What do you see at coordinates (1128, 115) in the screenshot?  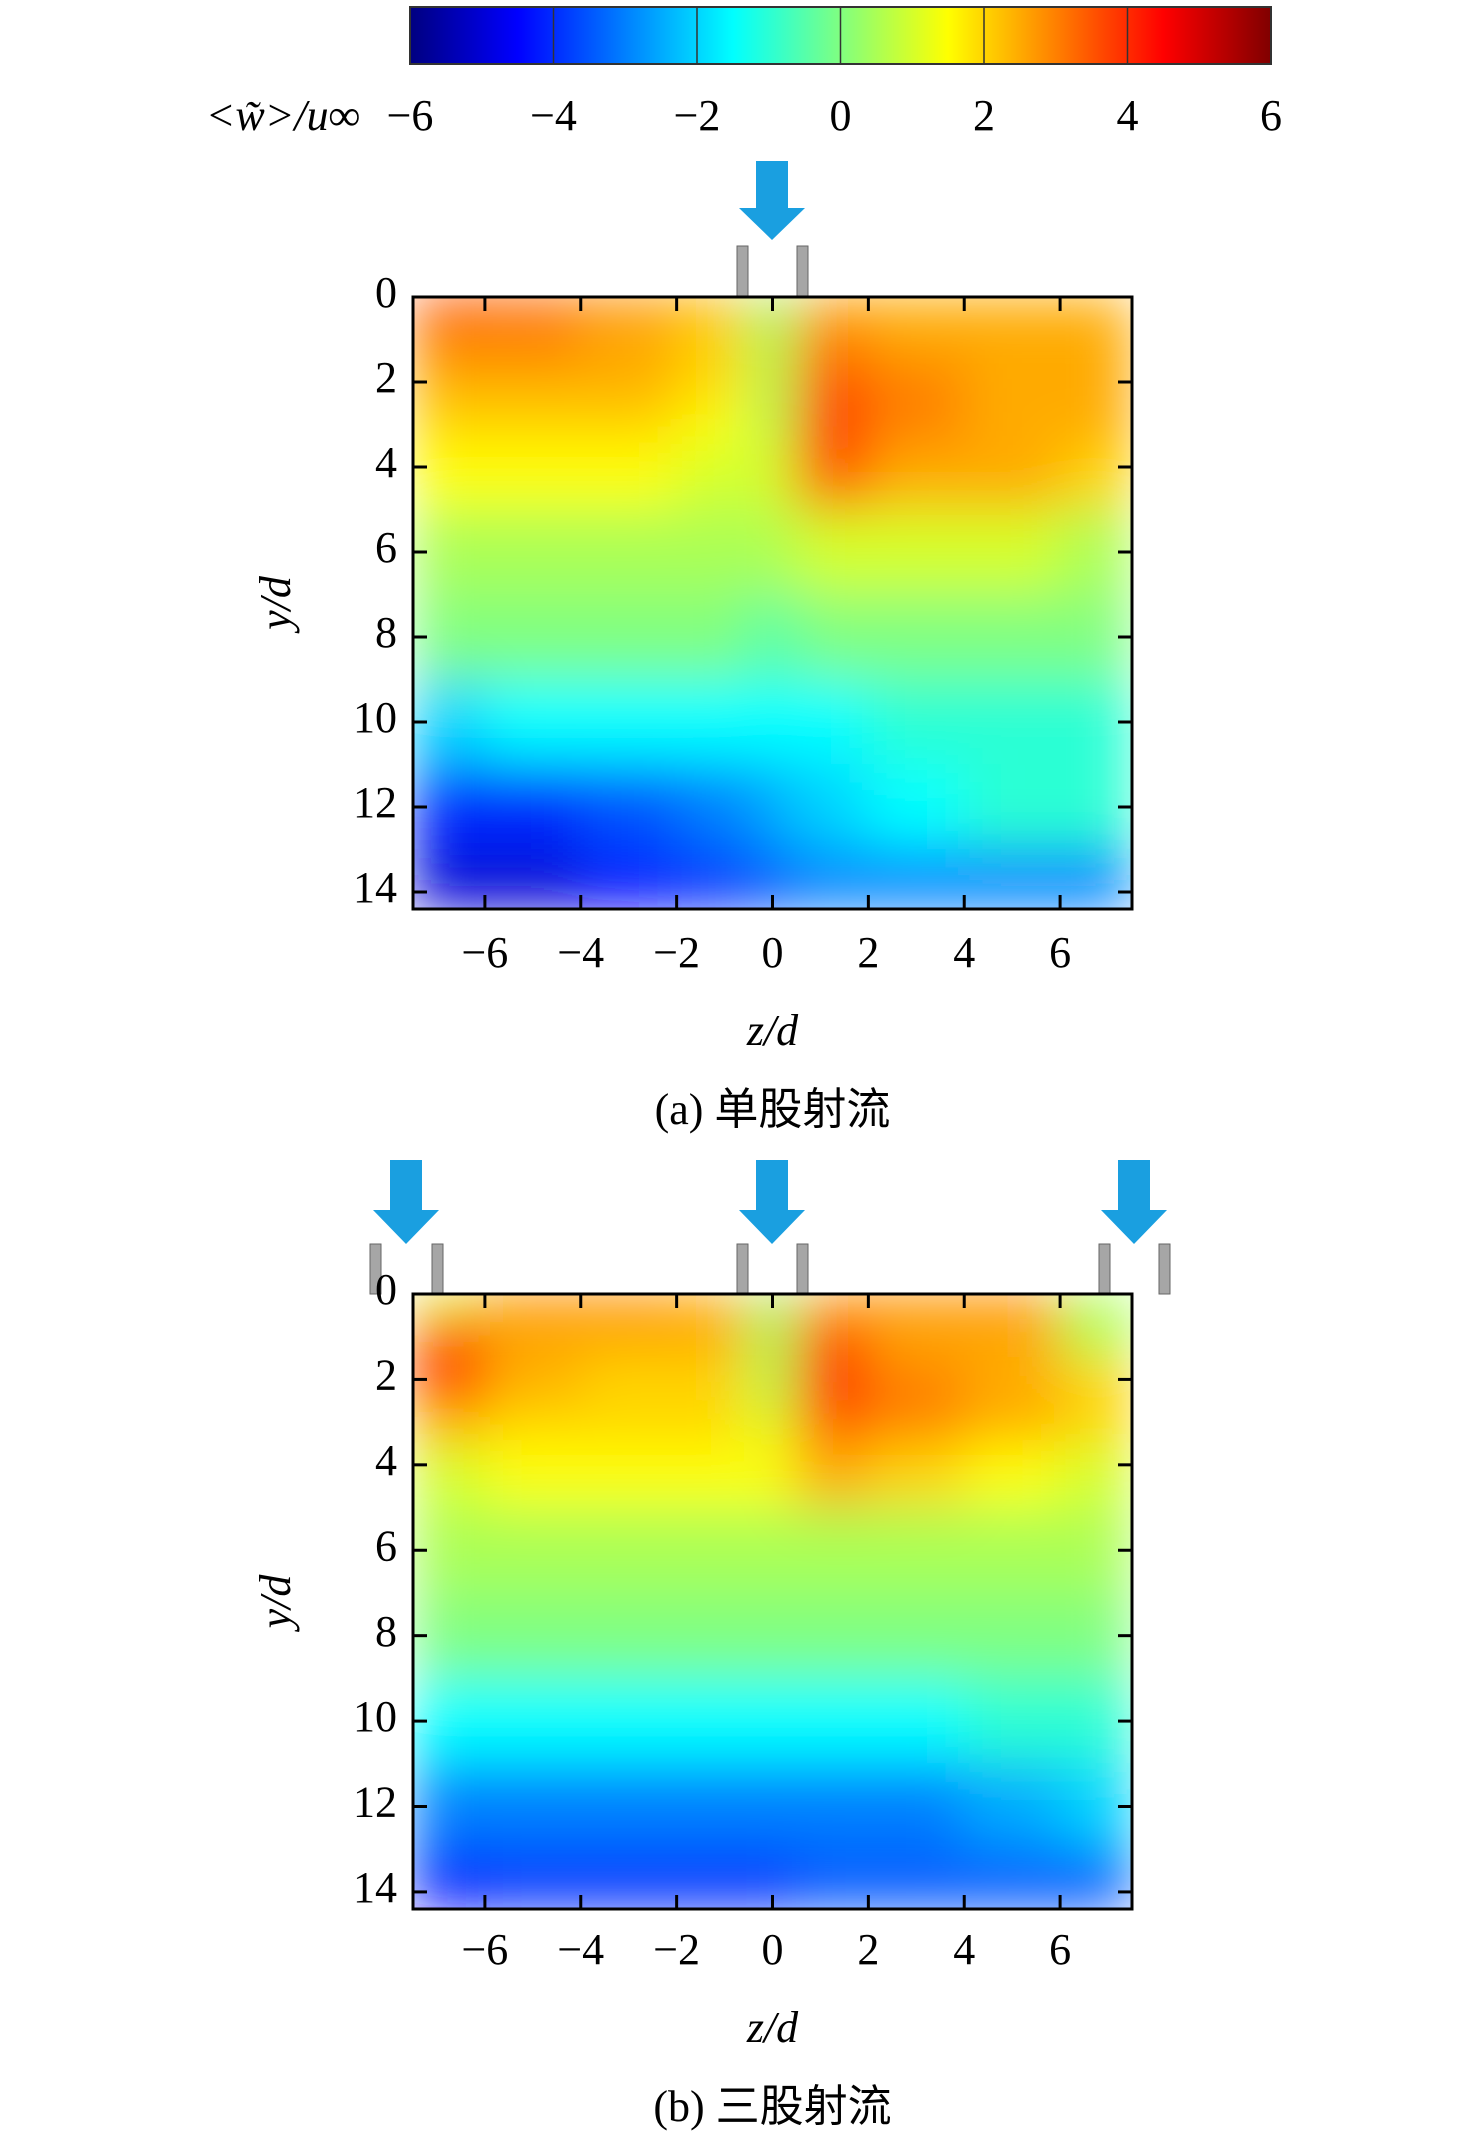 I see `colorbar-tick-label: 4` at bounding box center [1128, 115].